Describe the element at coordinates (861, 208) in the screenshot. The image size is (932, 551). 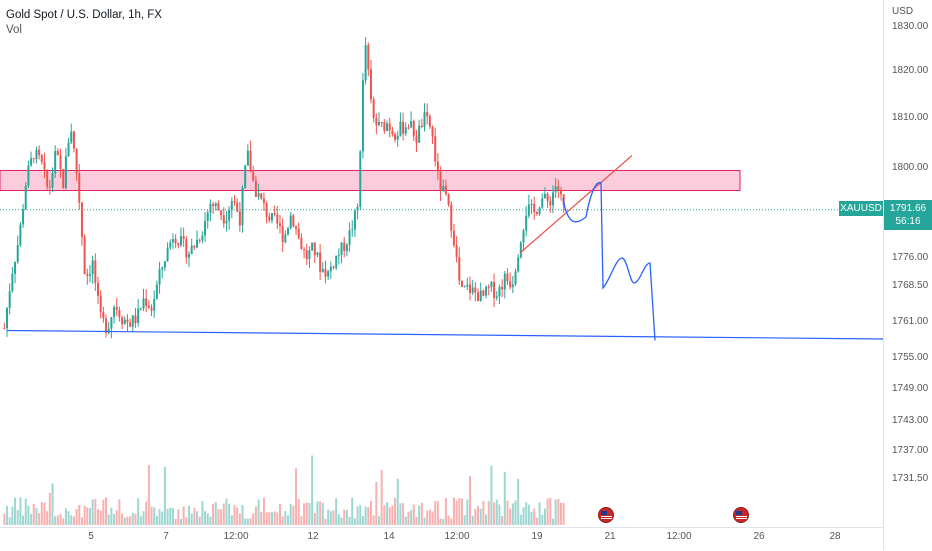
I see `symbol-tag: XAUUSD` at that location.